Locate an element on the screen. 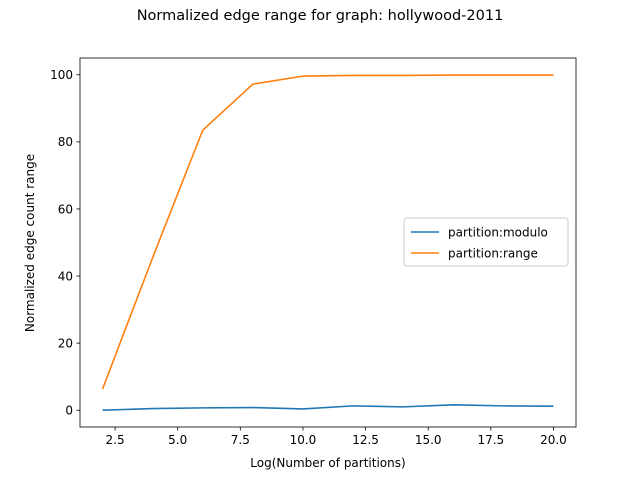  legend: partition:modulo partition:range is located at coordinates (486, 242).